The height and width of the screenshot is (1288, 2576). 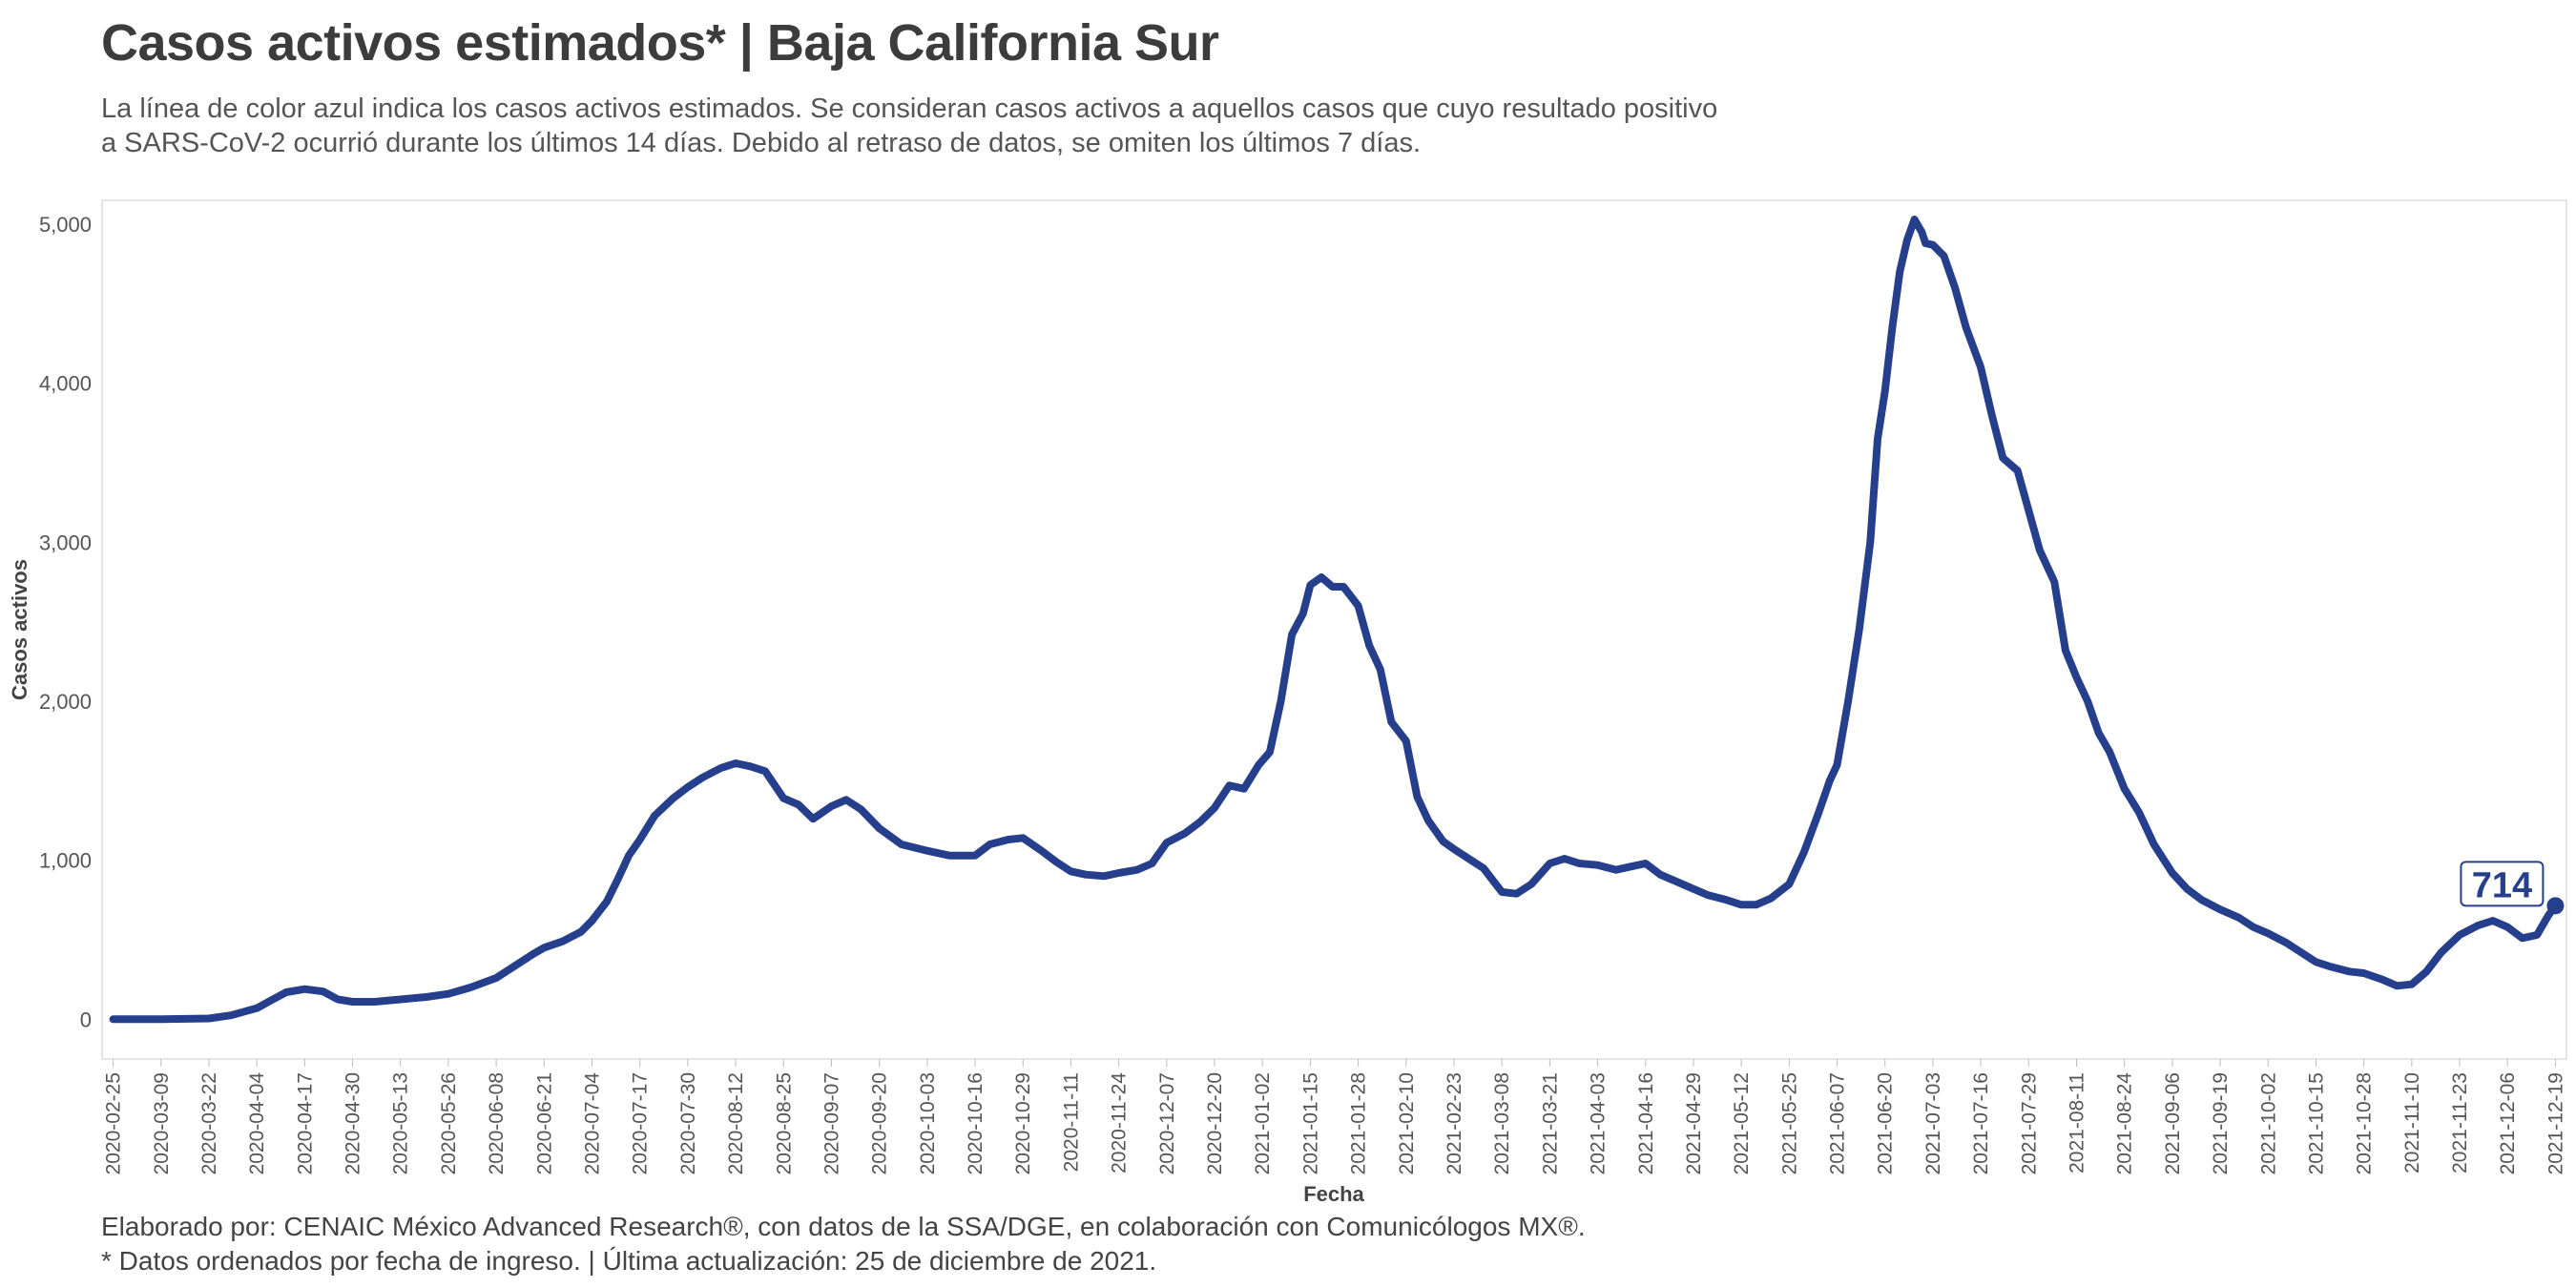 I want to click on x-tick-label: 2021-03-21, so click(x=1550, y=1123).